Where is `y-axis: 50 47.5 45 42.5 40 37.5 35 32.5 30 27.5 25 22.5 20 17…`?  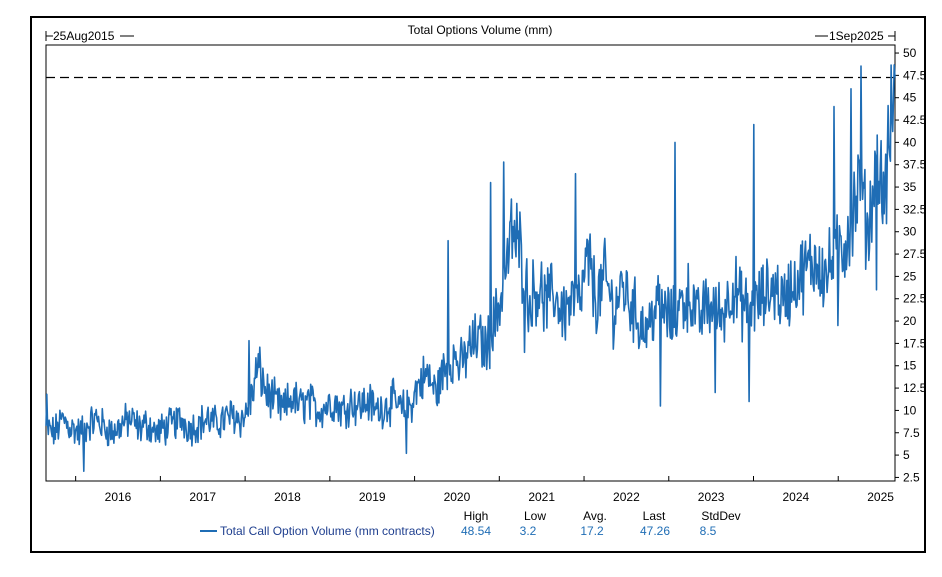 y-axis: 50 47.5 45 42.5 40 37.5 35 32.5 30 27.5 25 22.5 20 17… is located at coordinates (911, 265).